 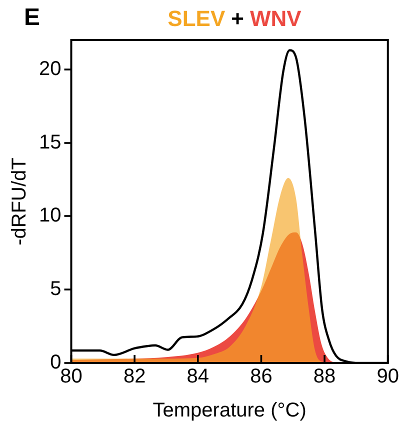 I want to click on y-tick-label: 0, so click(x=56, y=363).